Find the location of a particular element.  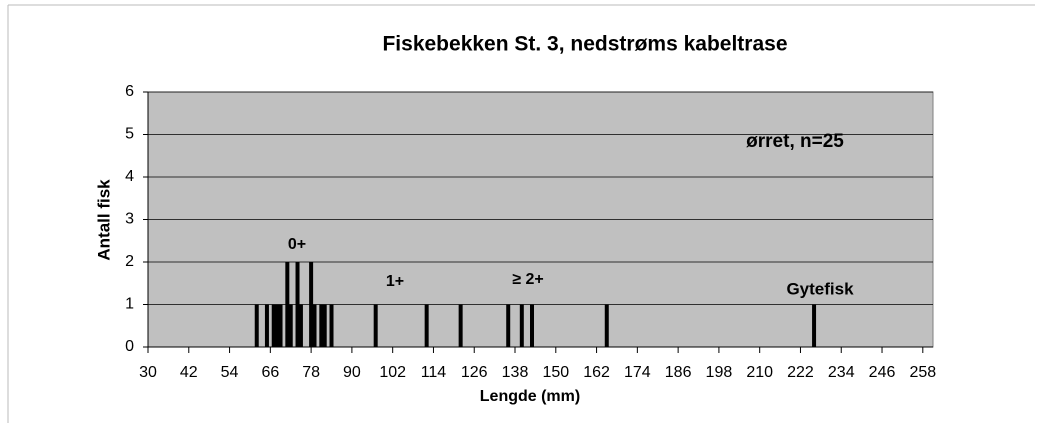

x-tick-label: 42 is located at coordinates (189, 372).